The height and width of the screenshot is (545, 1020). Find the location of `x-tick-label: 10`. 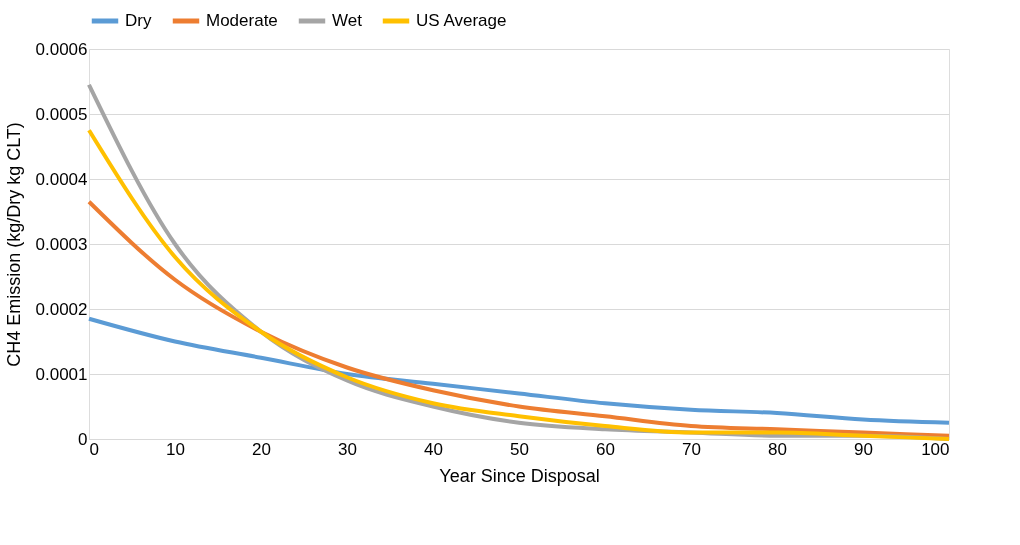

x-tick-label: 10 is located at coordinates (175, 449).